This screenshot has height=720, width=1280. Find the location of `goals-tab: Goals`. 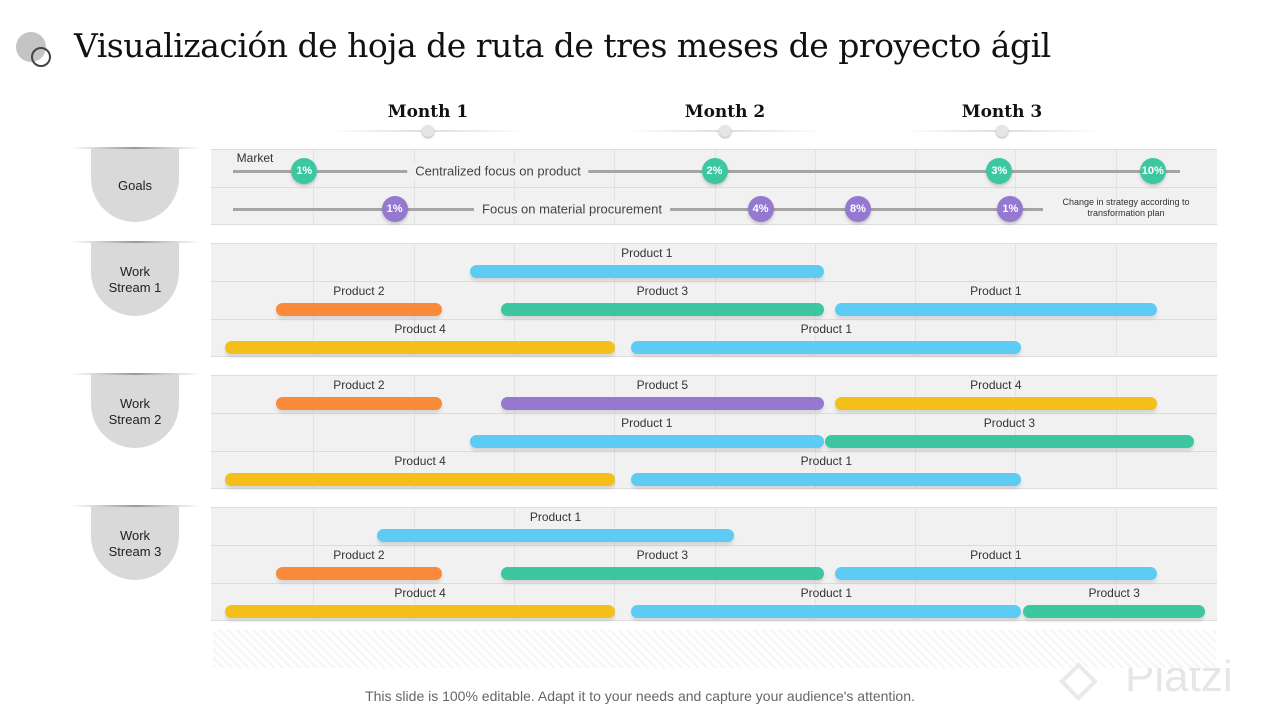

goals-tab: Goals is located at coordinates (135, 185).